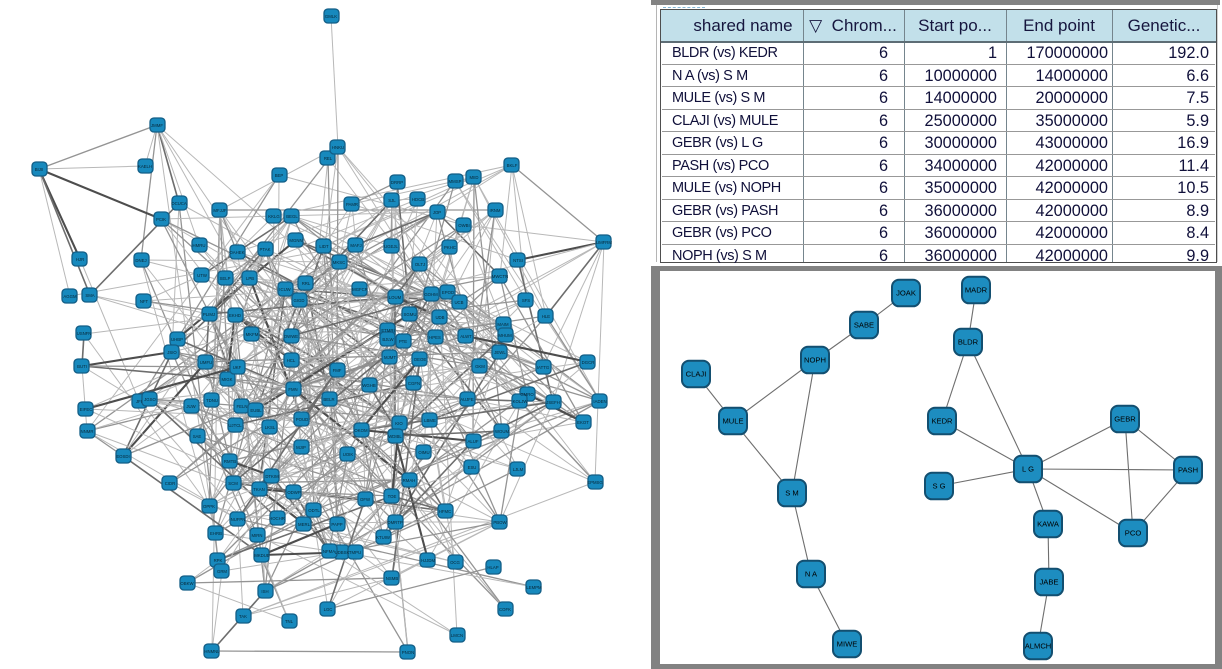  Describe the element at coordinates (387, 330) in the screenshot. I see `svg-text: ETMRI` at that location.